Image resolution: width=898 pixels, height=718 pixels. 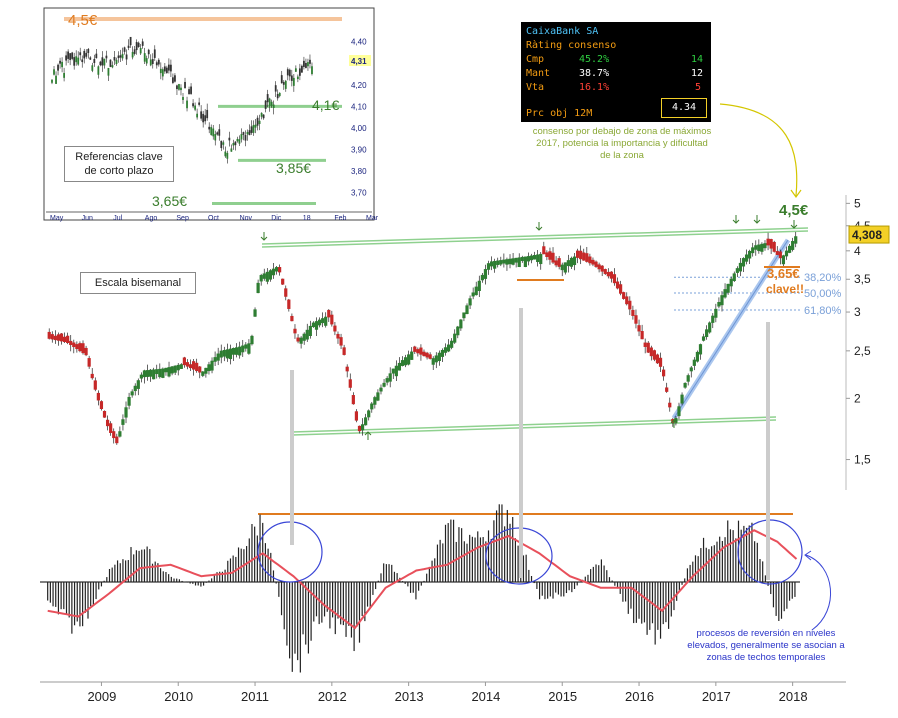 I want to click on fib-guides: 38,20% 50,00% 61,80%, so click(x=758, y=294).